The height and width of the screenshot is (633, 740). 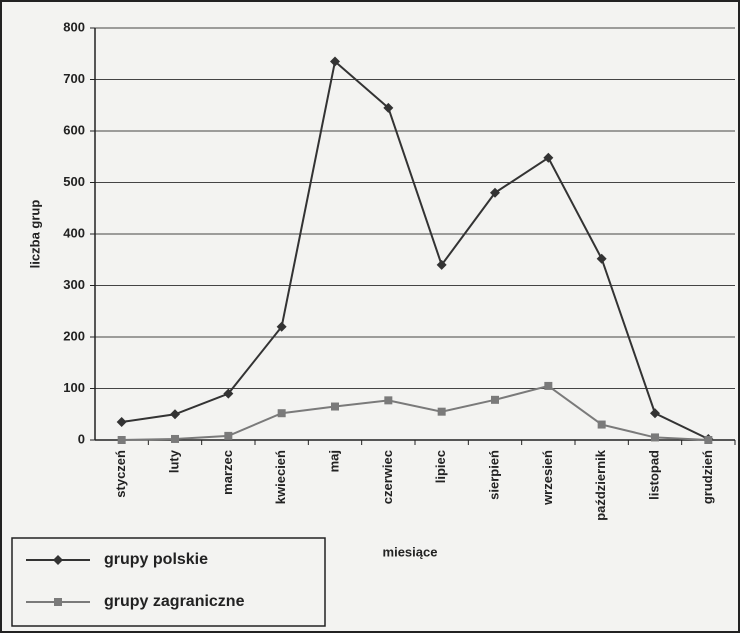 What do you see at coordinates (410, 551) in the screenshot?
I see `x-axis-title: miesiące` at bounding box center [410, 551].